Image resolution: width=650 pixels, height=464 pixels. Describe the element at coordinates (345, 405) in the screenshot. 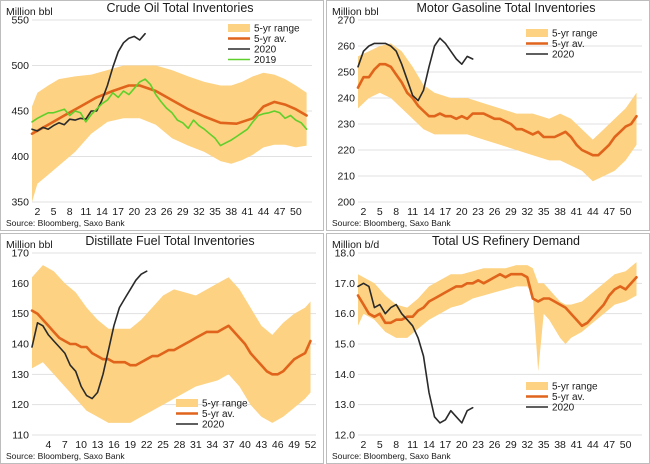

I see `y-tick-label: 13.0` at that location.